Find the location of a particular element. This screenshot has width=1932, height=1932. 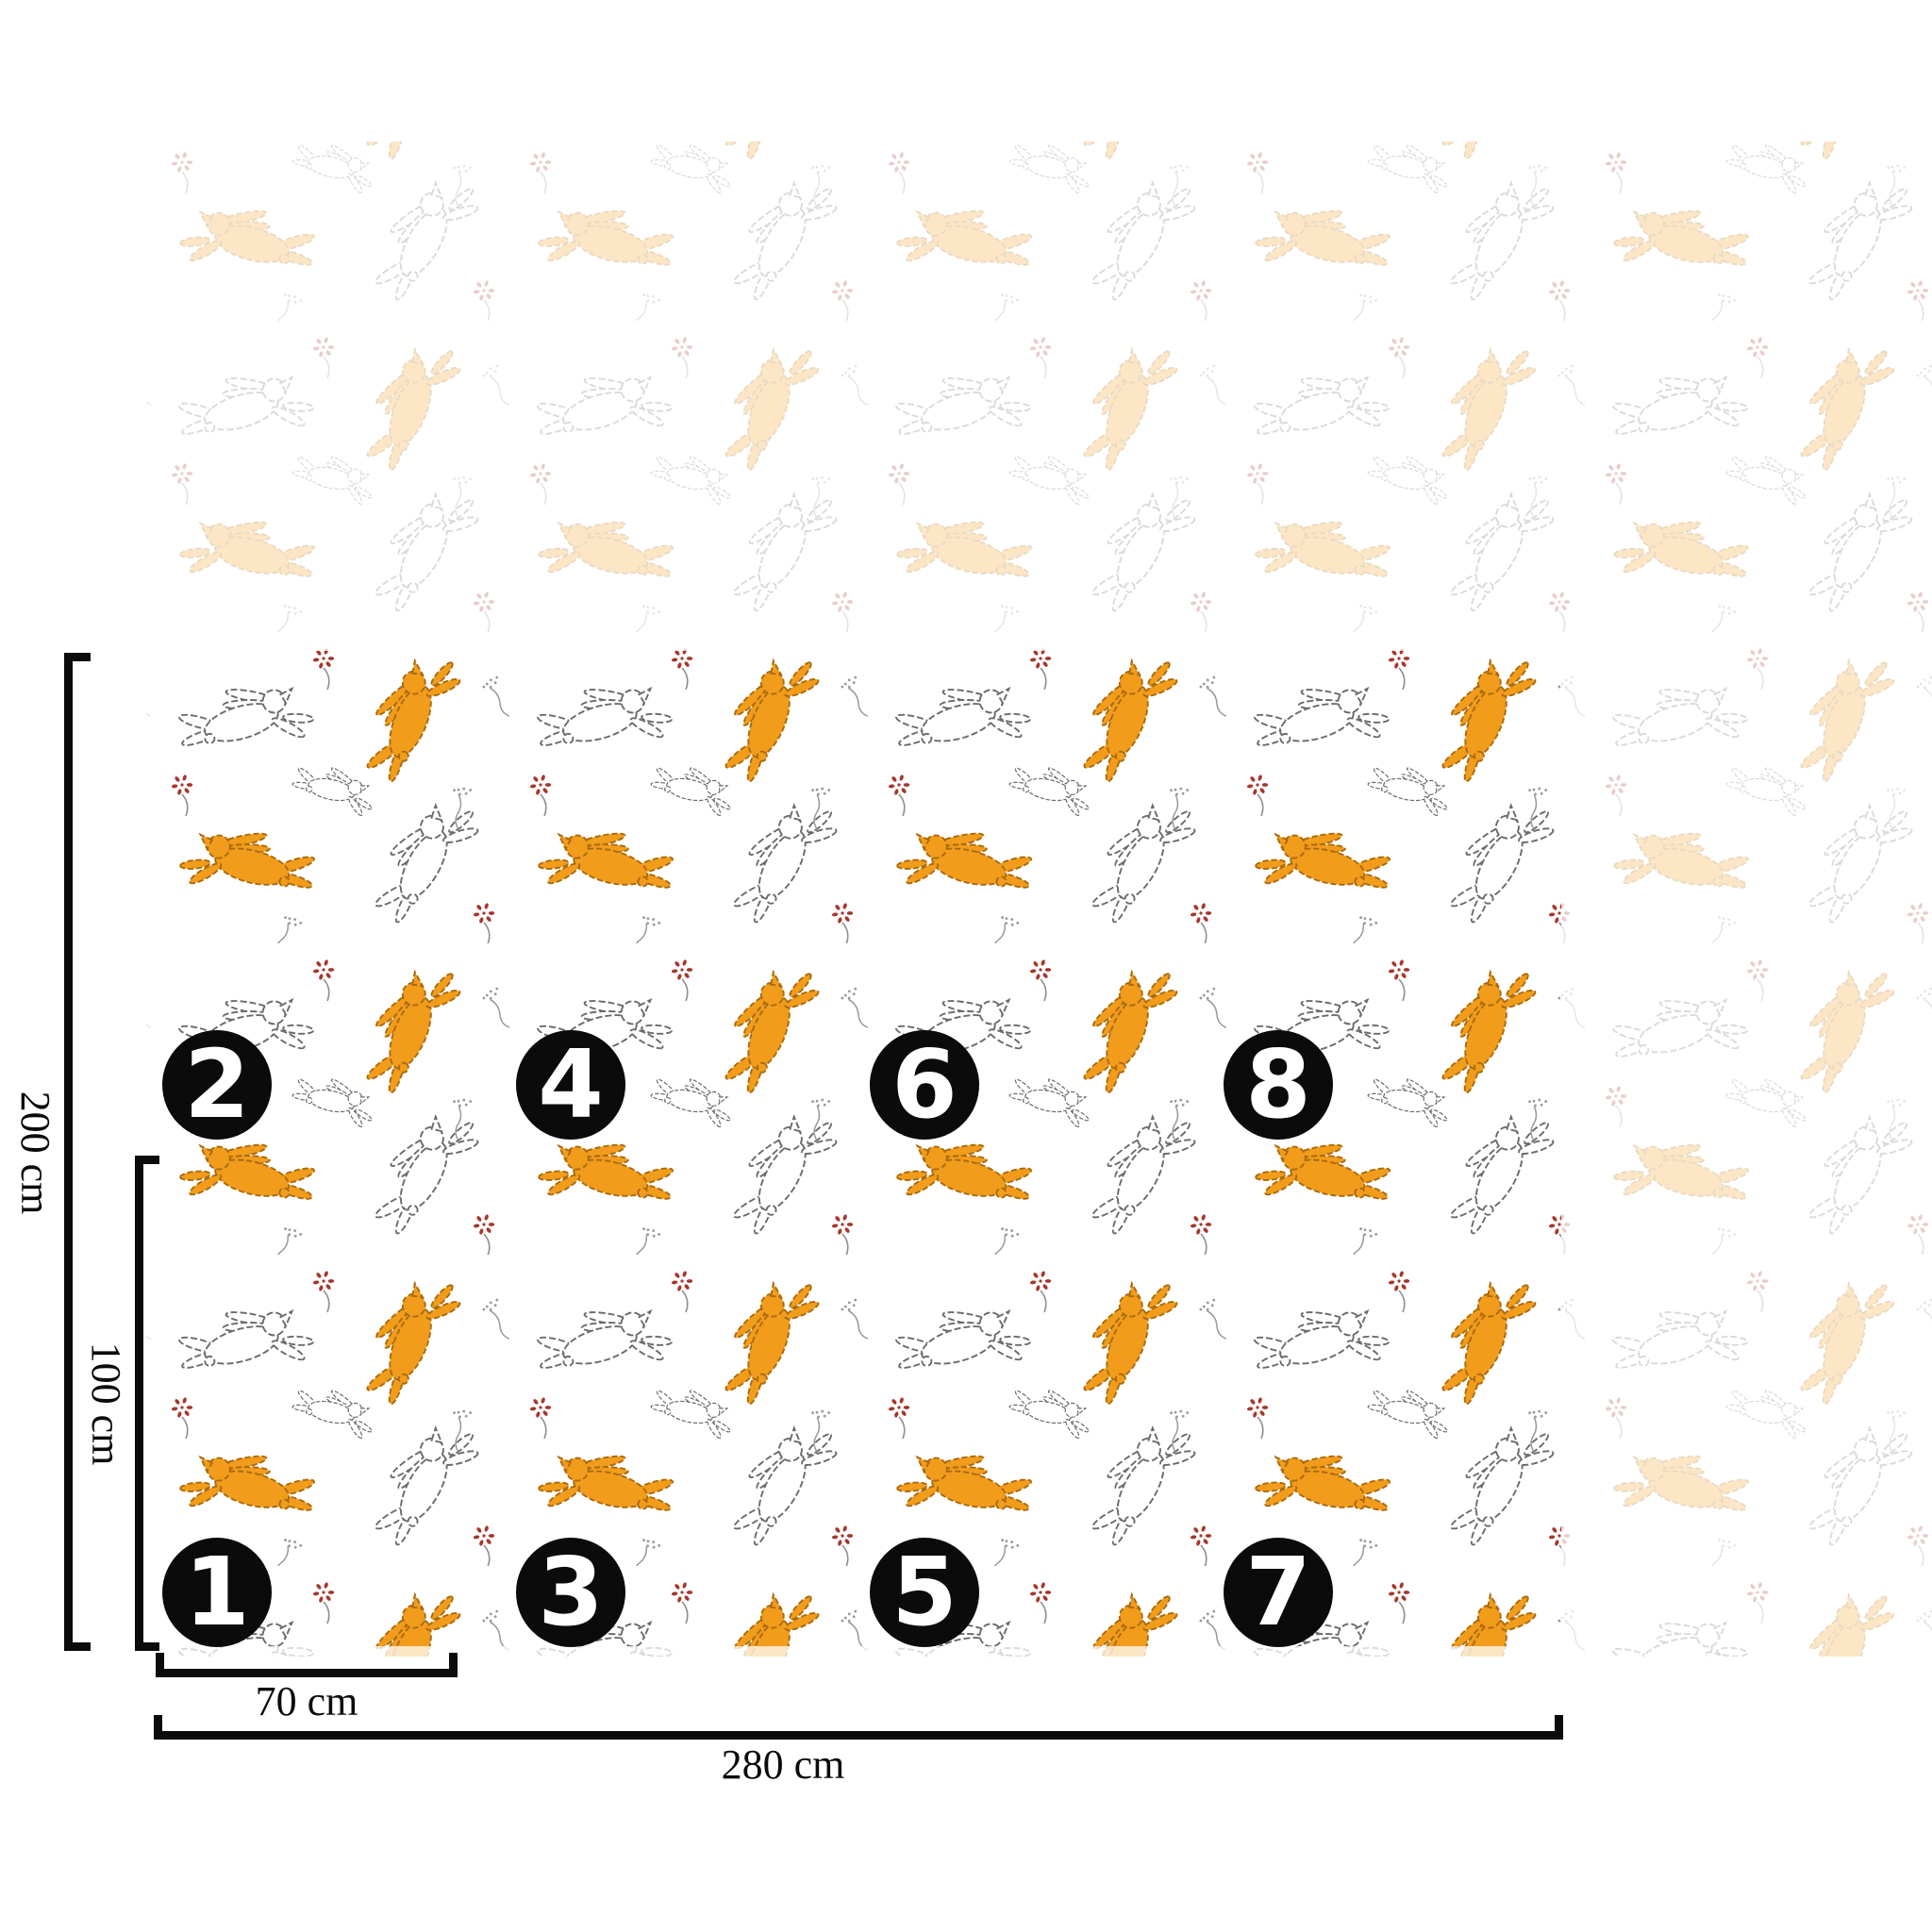

panel-number-badge: 6 is located at coordinates (925, 1085).